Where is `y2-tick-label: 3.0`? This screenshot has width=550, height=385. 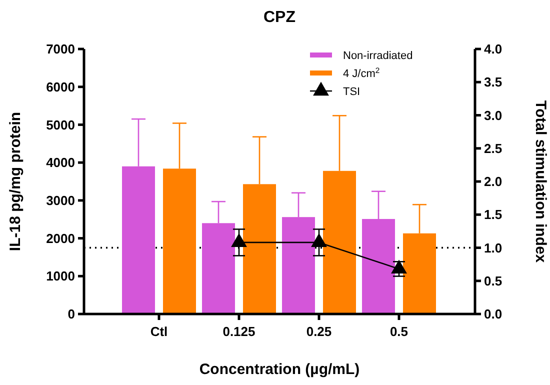 y2-tick-label: 3.0 is located at coordinates (493, 115).